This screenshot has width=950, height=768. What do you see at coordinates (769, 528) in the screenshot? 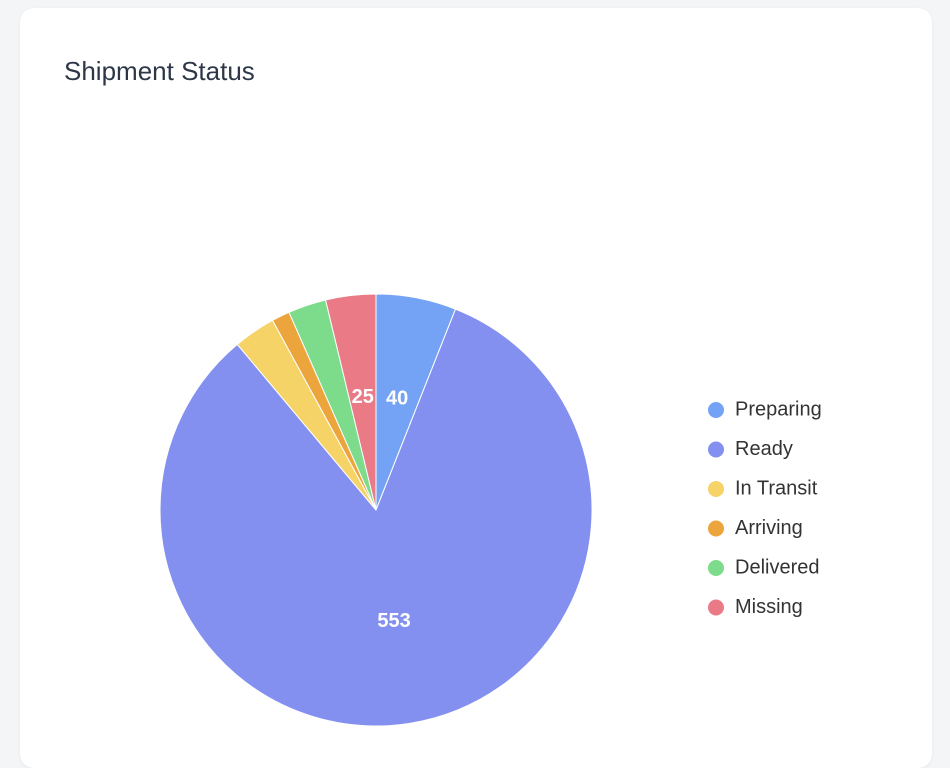
I see `legend-label: Arriving` at bounding box center [769, 528].